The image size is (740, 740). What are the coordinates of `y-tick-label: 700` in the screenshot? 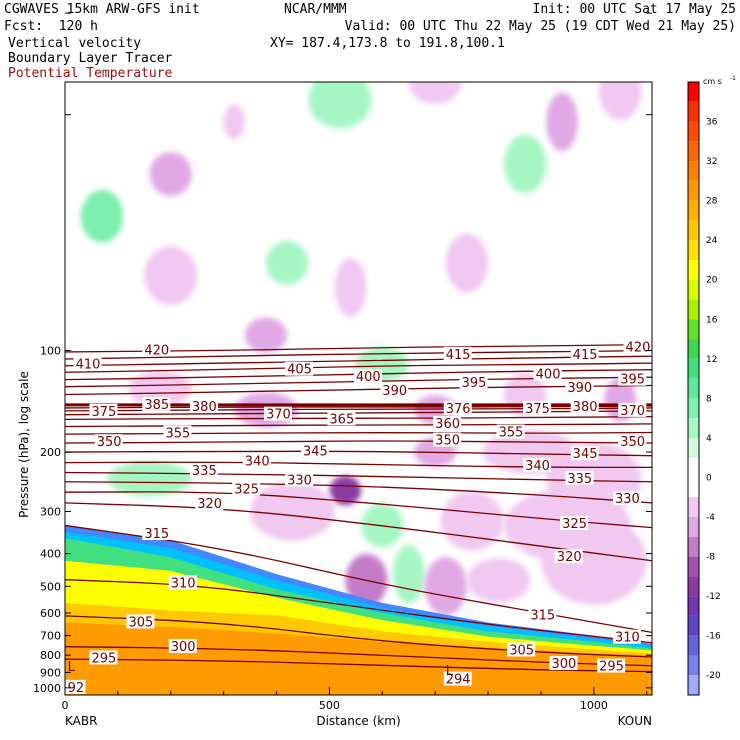 It's located at (50, 636).